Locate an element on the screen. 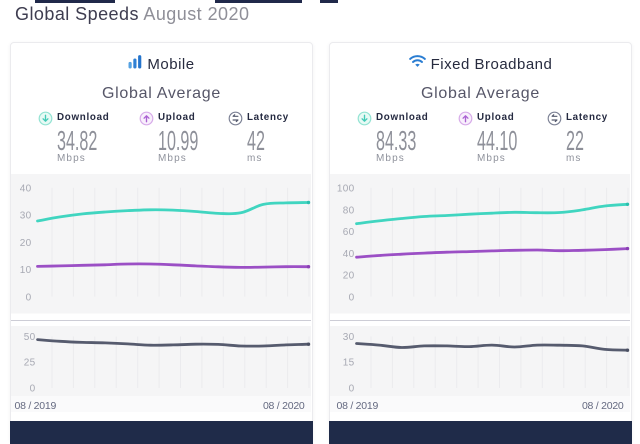  svg-text: 100 is located at coordinates (346, 189).